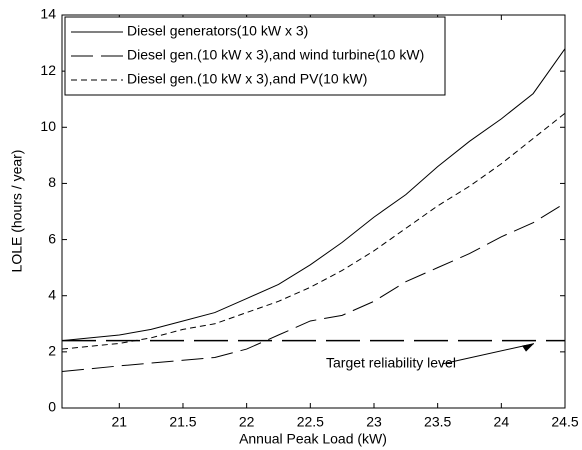 The height and width of the screenshot is (450, 582). Describe the element at coordinates (52, 238) in the screenshot. I see `y-tick-label: 6` at that location.